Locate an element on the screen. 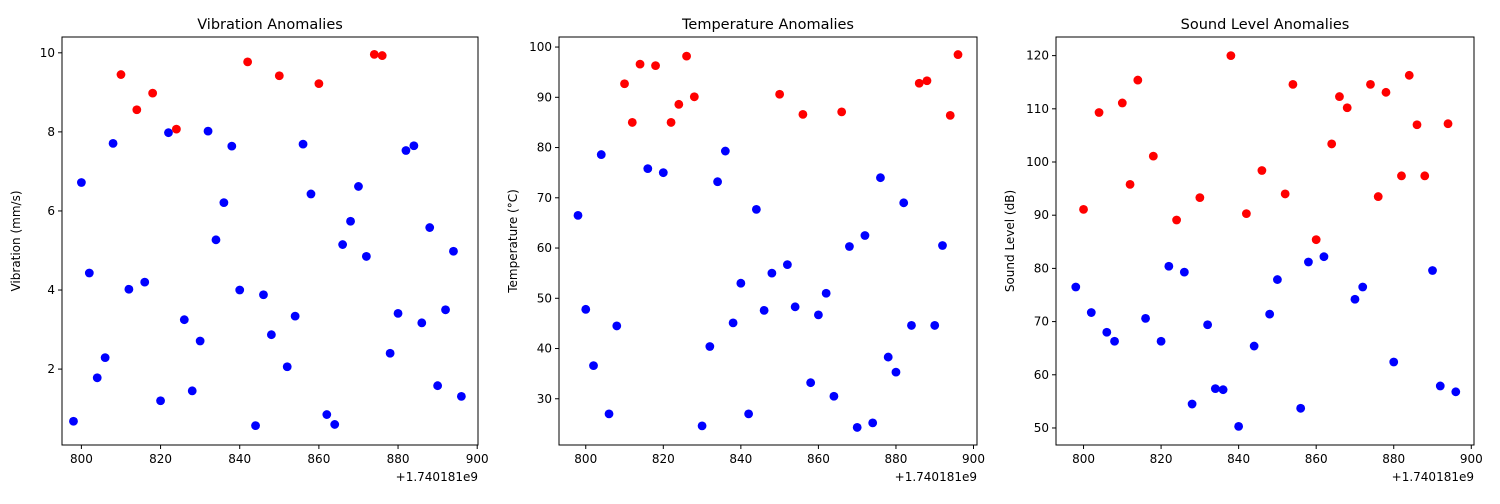 The image size is (1500, 504). y-tick-label: 6 is located at coordinates (51, 211).